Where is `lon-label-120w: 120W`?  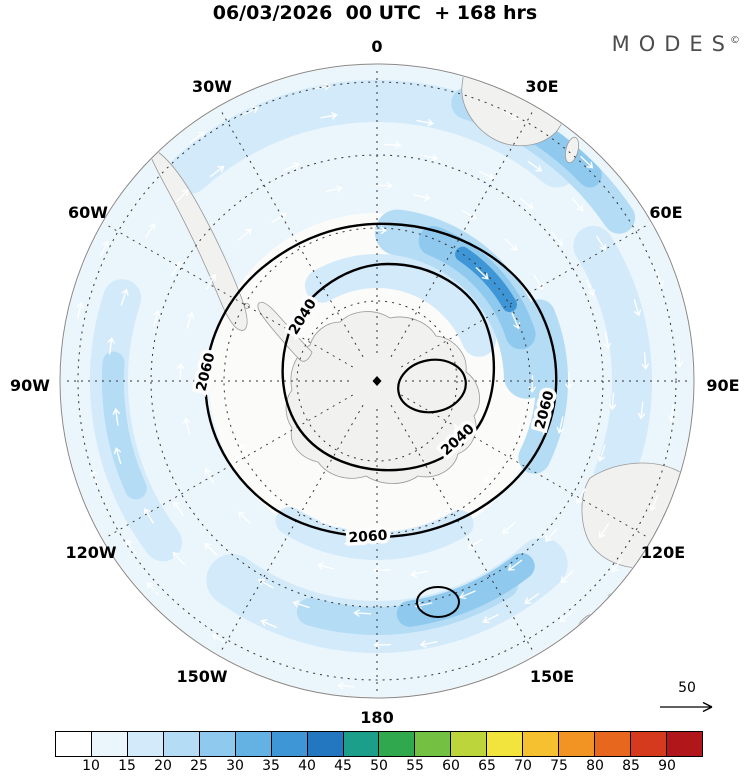 lon-label-120w: 120W is located at coordinates (90, 552).